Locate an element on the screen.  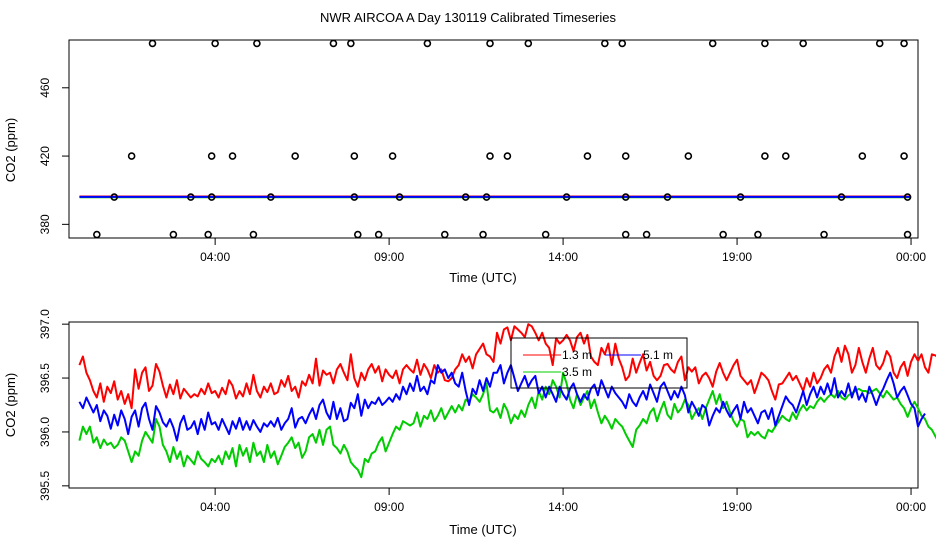
legend: 1.3 m 5.1 m 3.5 m is located at coordinates (599, 363).